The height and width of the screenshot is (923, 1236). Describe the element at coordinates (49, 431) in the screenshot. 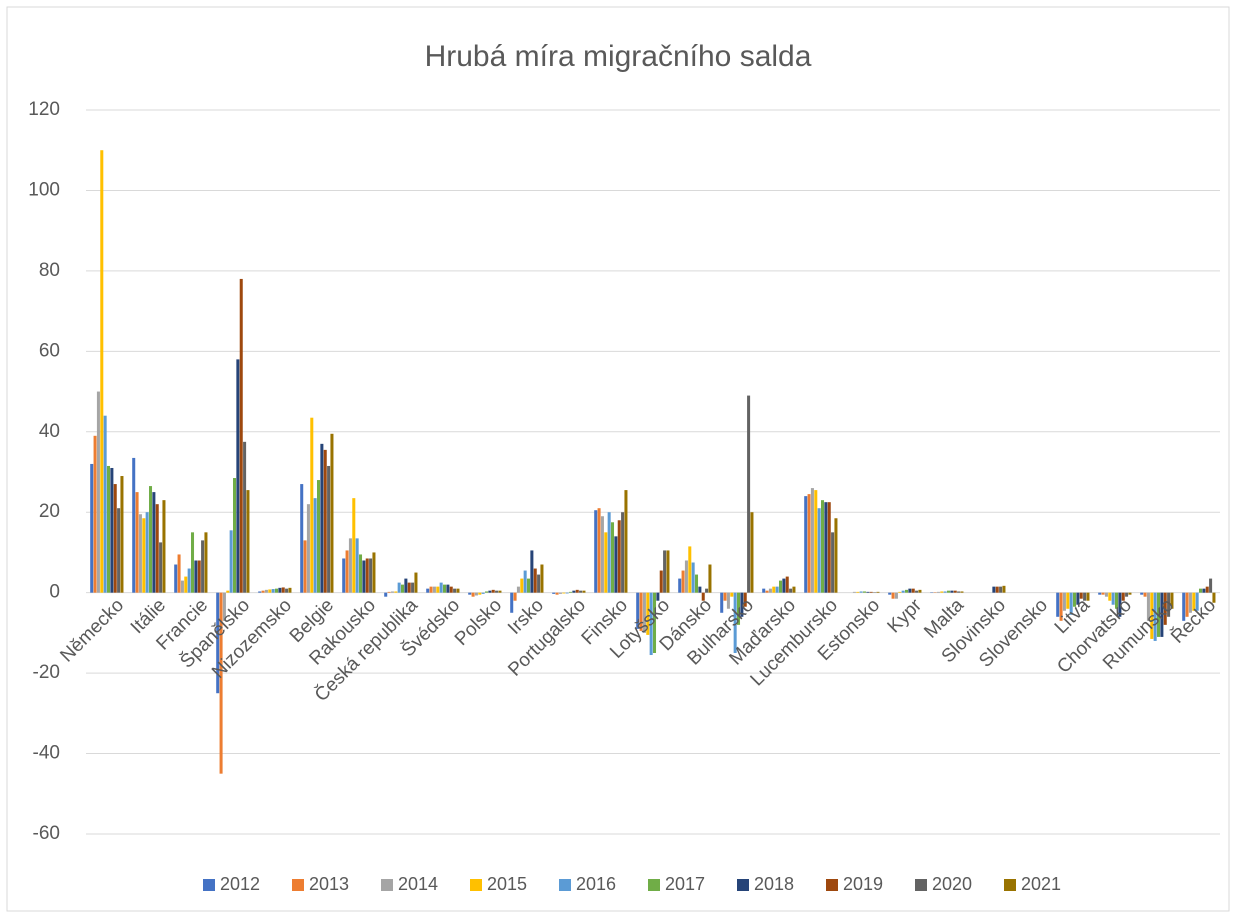

I see `y-tick-label: 40` at that location.